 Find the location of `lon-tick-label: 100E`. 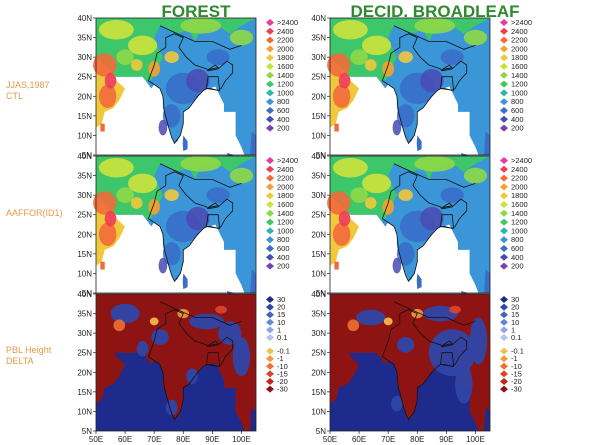

lon-tick-label: 100E is located at coordinates (475, 439).